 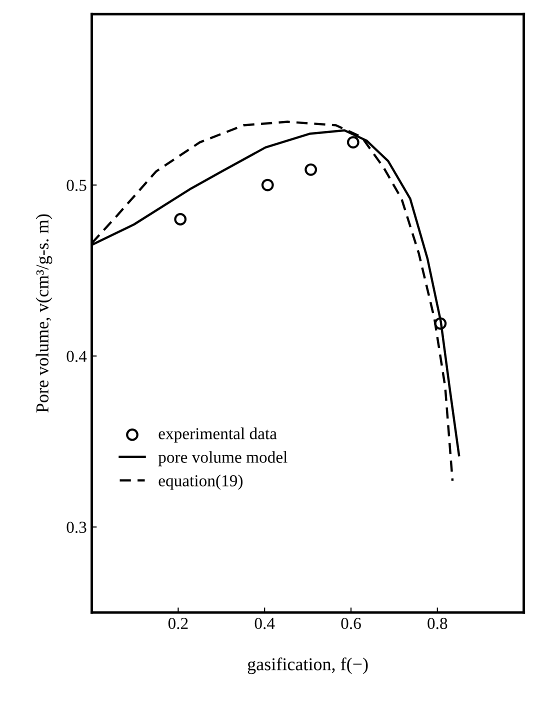 What do you see at coordinates (308, 665) in the screenshot?
I see `x-axis-title: gasification, f(−)` at bounding box center [308, 665].